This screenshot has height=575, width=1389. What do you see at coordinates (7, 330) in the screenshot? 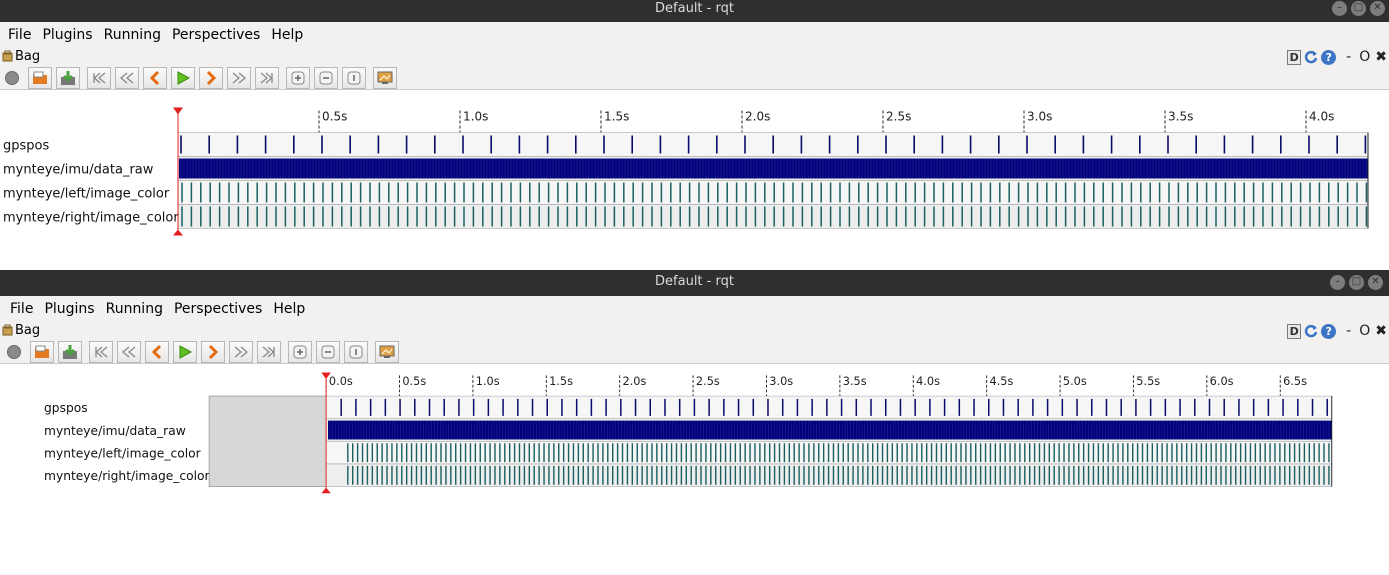
I see `bag-icon` at bounding box center [7, 330].